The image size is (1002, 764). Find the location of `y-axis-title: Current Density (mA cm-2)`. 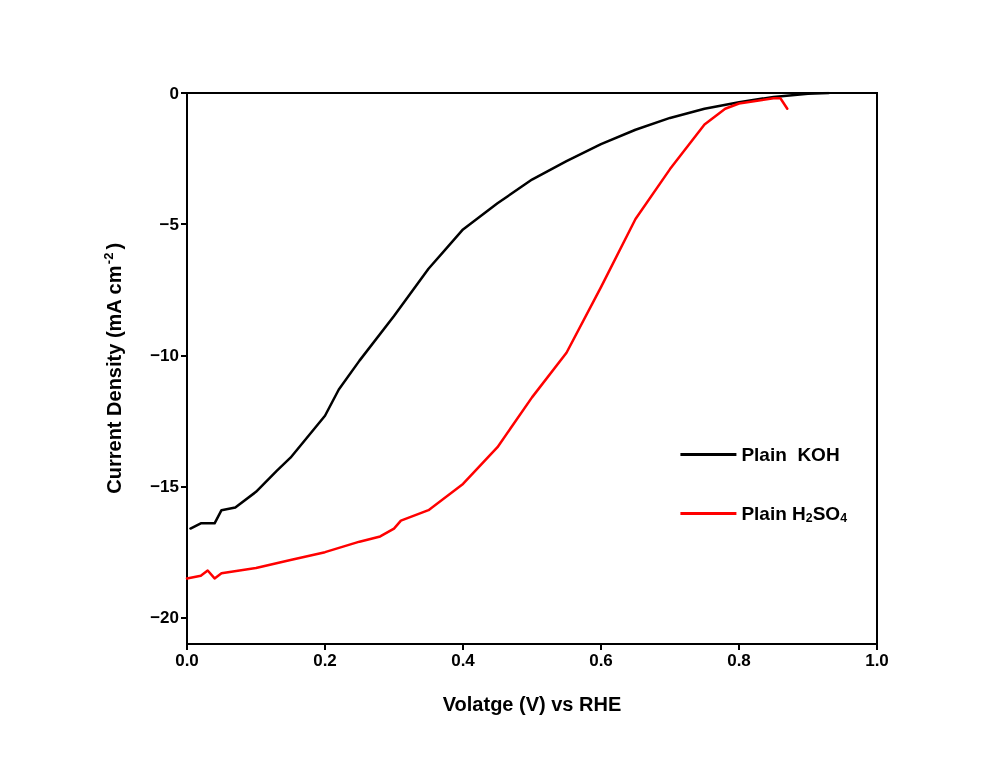

y-axis-title: Current Density (mA cm-2) is located at coordinates (113, 368).